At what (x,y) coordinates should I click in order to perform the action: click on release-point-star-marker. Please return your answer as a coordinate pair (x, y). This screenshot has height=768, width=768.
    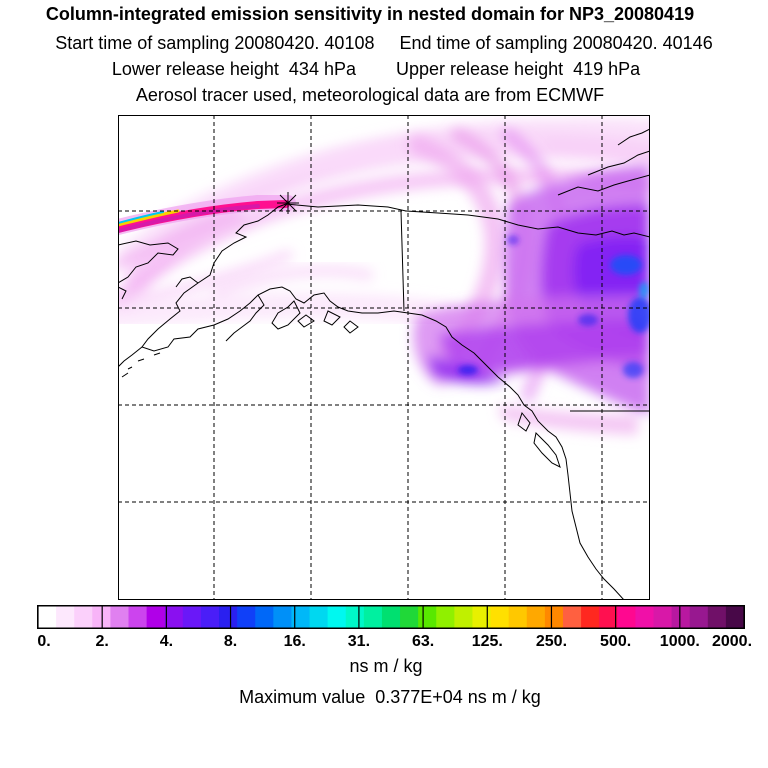
    Looking at the image, I should click on (288, 203).